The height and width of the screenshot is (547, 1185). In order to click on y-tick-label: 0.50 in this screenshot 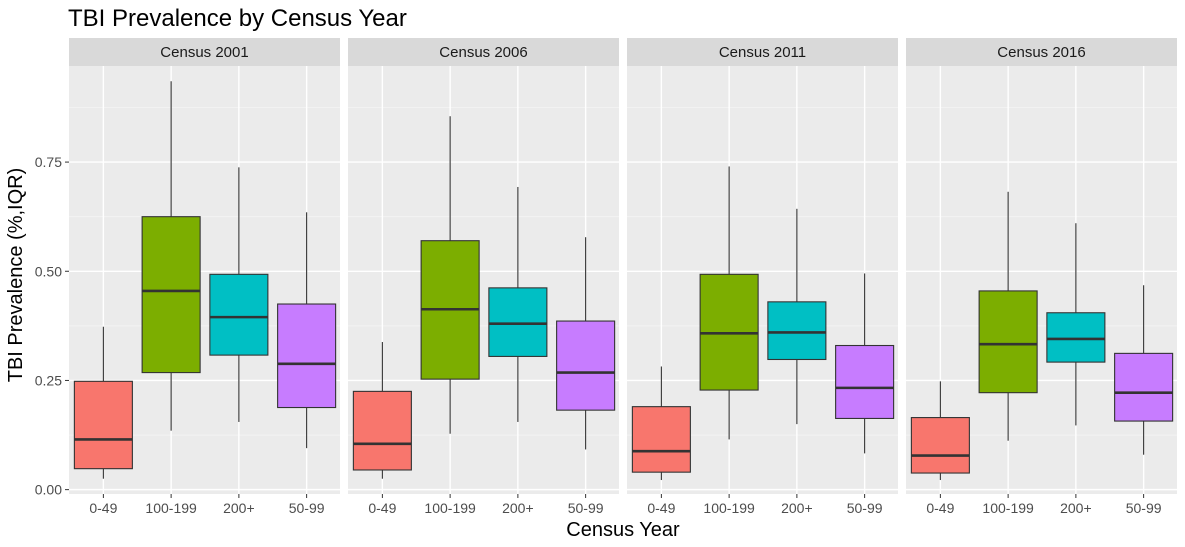, I will do `click(48, 271)`.